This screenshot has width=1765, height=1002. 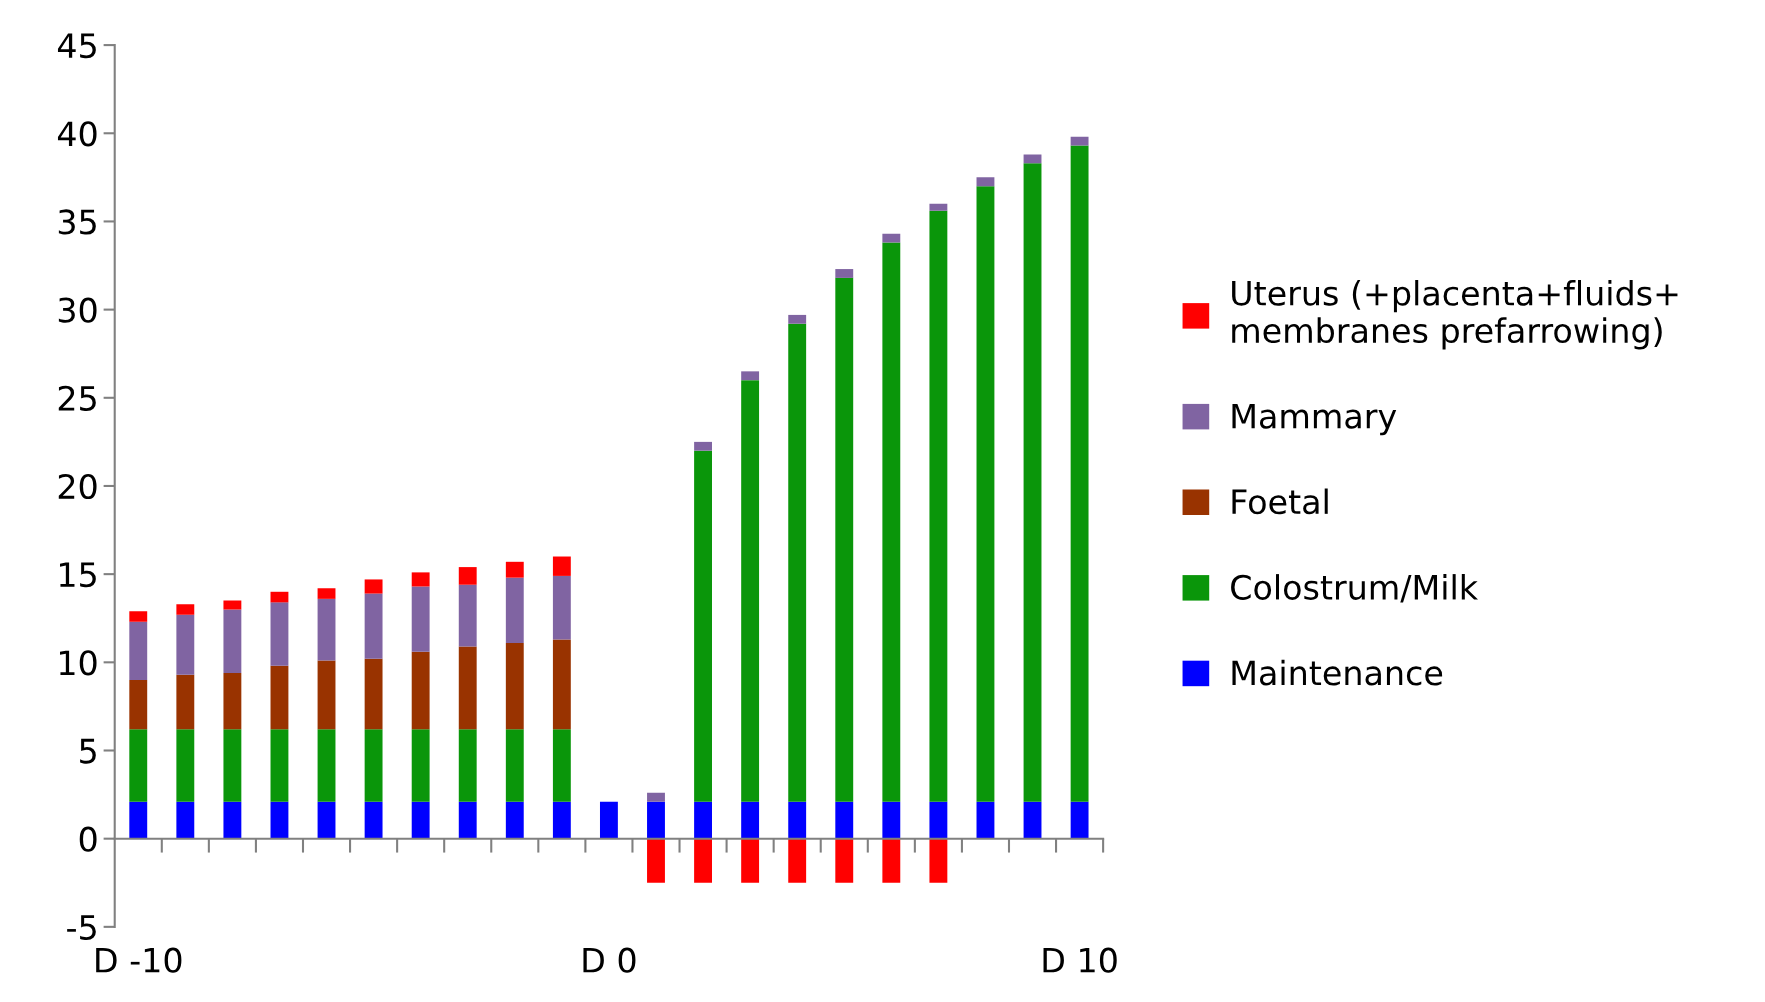 What do you see at coordinates (77, 486) in the screenshot?
I see `y-tick-label: 20` at bounding box center [77, 486].